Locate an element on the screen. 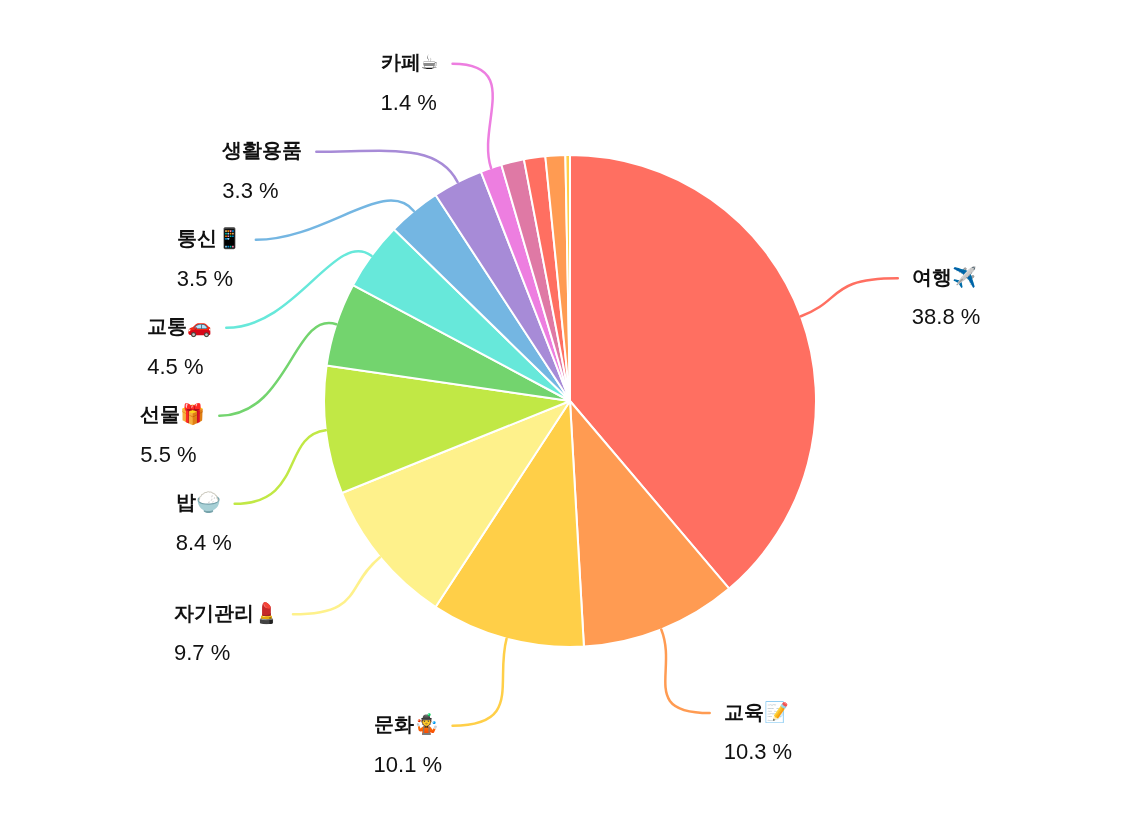  slice-label: 카페☕ is located at coordinates (409, 62).